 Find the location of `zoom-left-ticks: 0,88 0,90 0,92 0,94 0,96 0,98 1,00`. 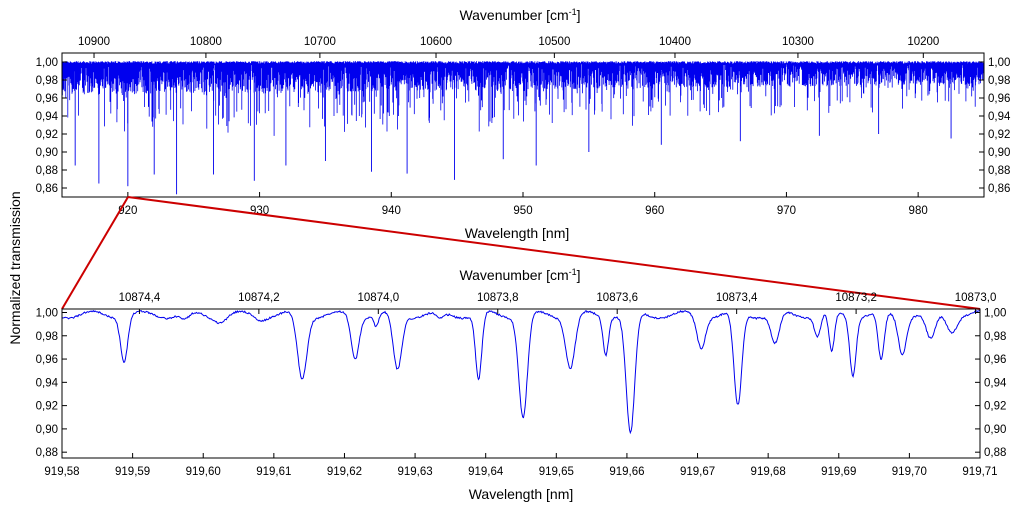

zoom-left-ticks: 0,88 0,90 0,92 0,94 0,96 0,98 1,00 is located at coordinates (51, 383).